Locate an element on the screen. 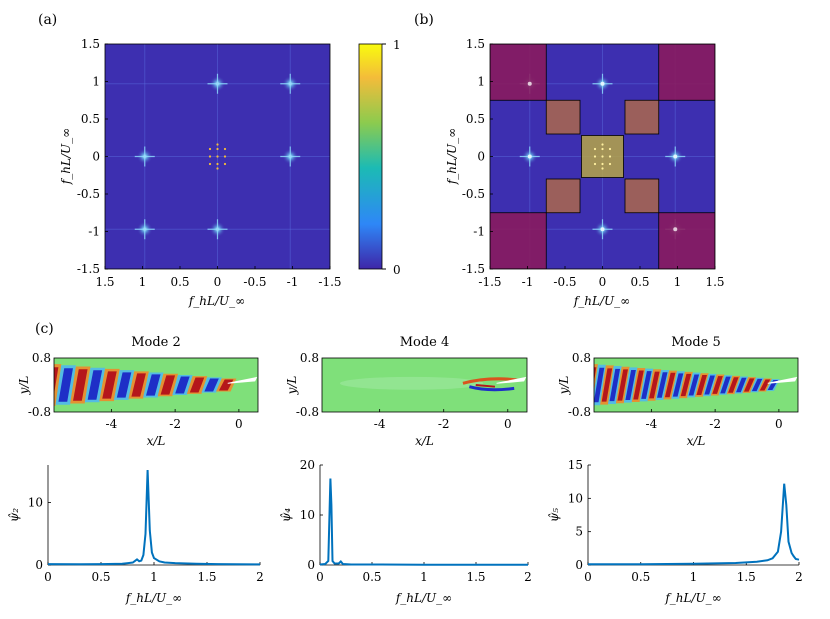 The width and height of the screenshot is (830, 619). x-tick-label: 1.5 is located at coordinates (475, 577).